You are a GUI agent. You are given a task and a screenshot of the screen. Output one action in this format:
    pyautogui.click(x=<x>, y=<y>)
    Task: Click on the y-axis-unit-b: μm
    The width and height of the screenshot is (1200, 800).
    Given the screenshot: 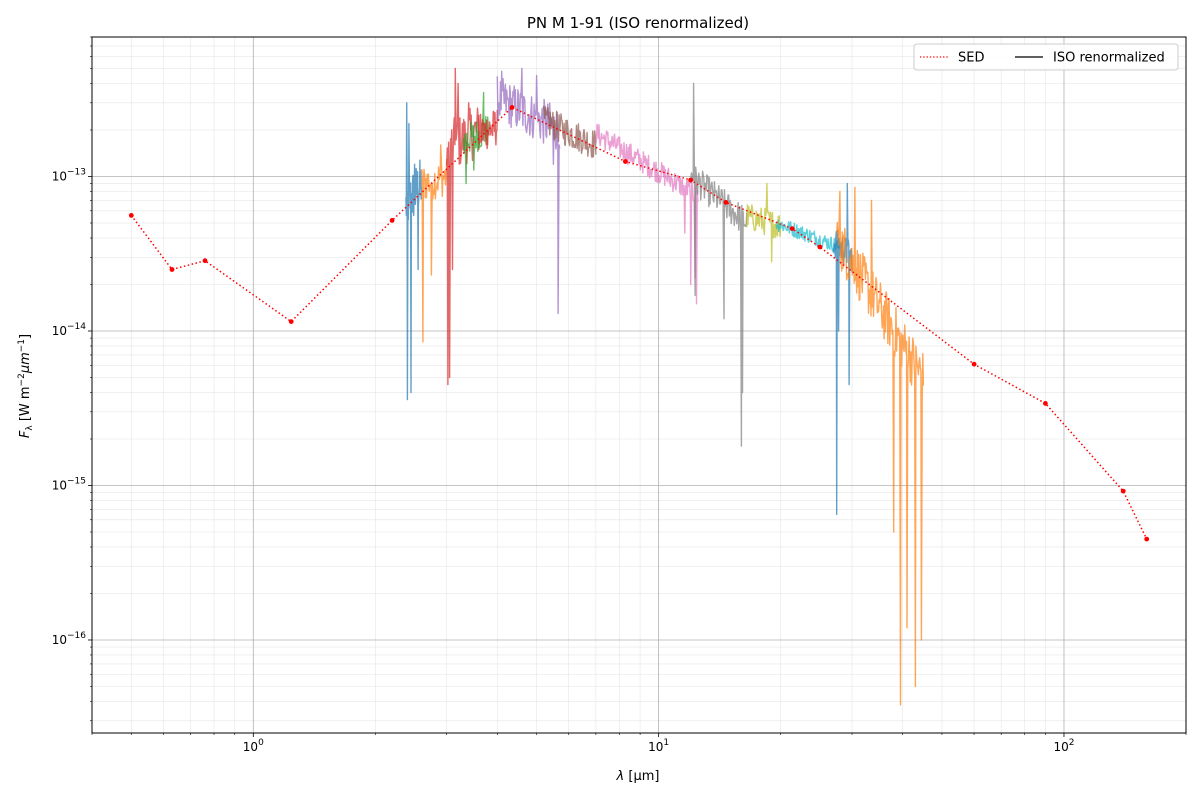 What is the action you would take?
    pyautogui.click(x=25, y=363)
    